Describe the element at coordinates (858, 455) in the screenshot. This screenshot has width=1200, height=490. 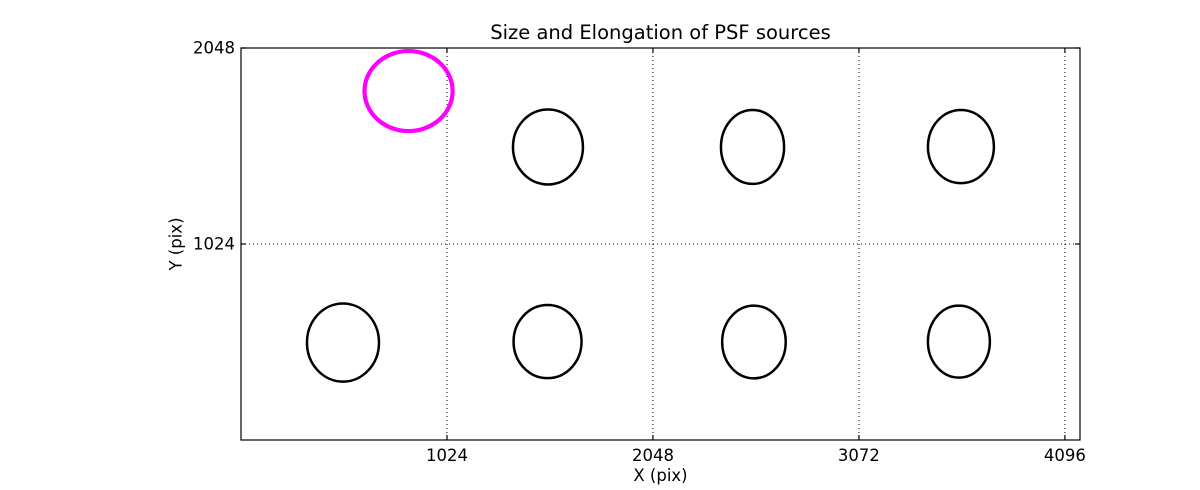
I see `x-tick-label: 3072` at that location.